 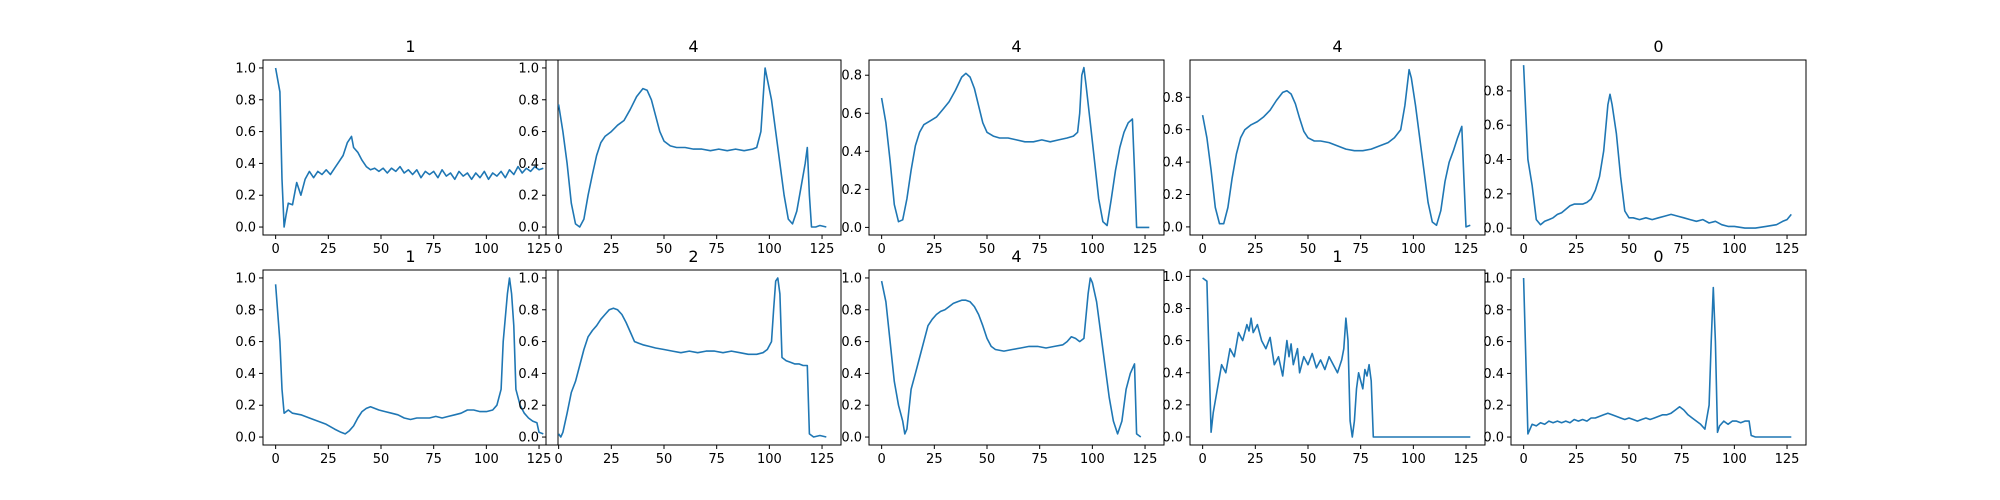 I want to click on subplot-8: 4 0 25 50 75 100 125 0.0 0.2 0.4 0.6 0.8 1.0, so click(x=1003, y=357).